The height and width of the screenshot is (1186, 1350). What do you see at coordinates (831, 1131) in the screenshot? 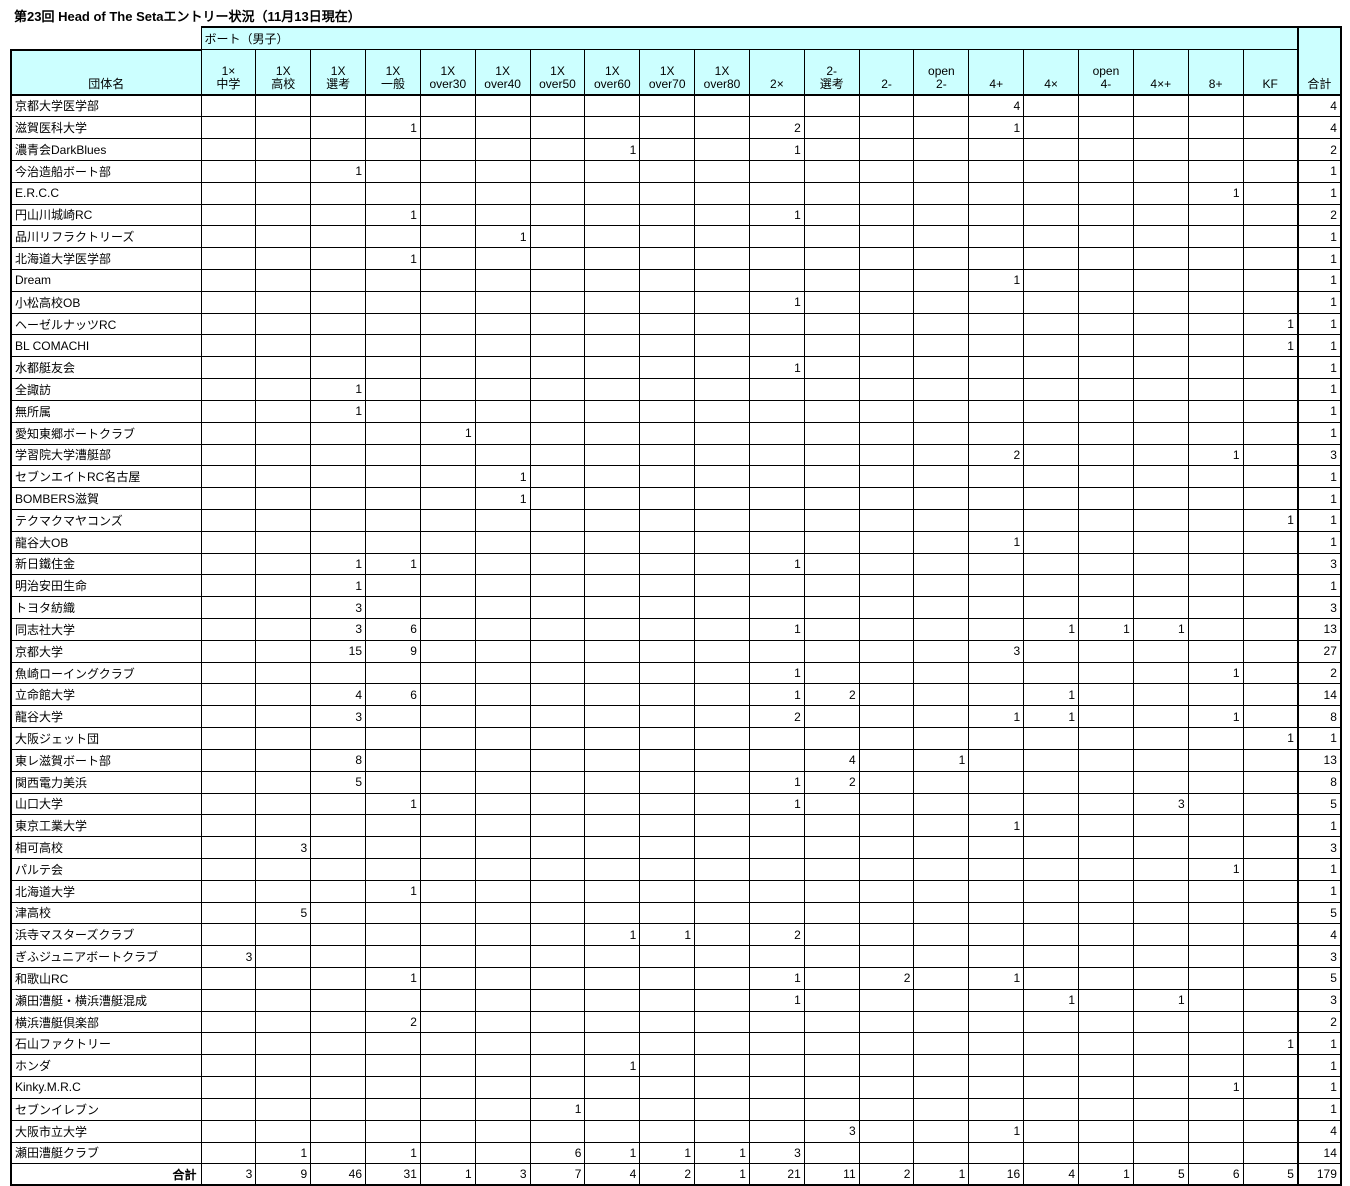
I see `value-cell: 3` at bounding box center [831, 1131].